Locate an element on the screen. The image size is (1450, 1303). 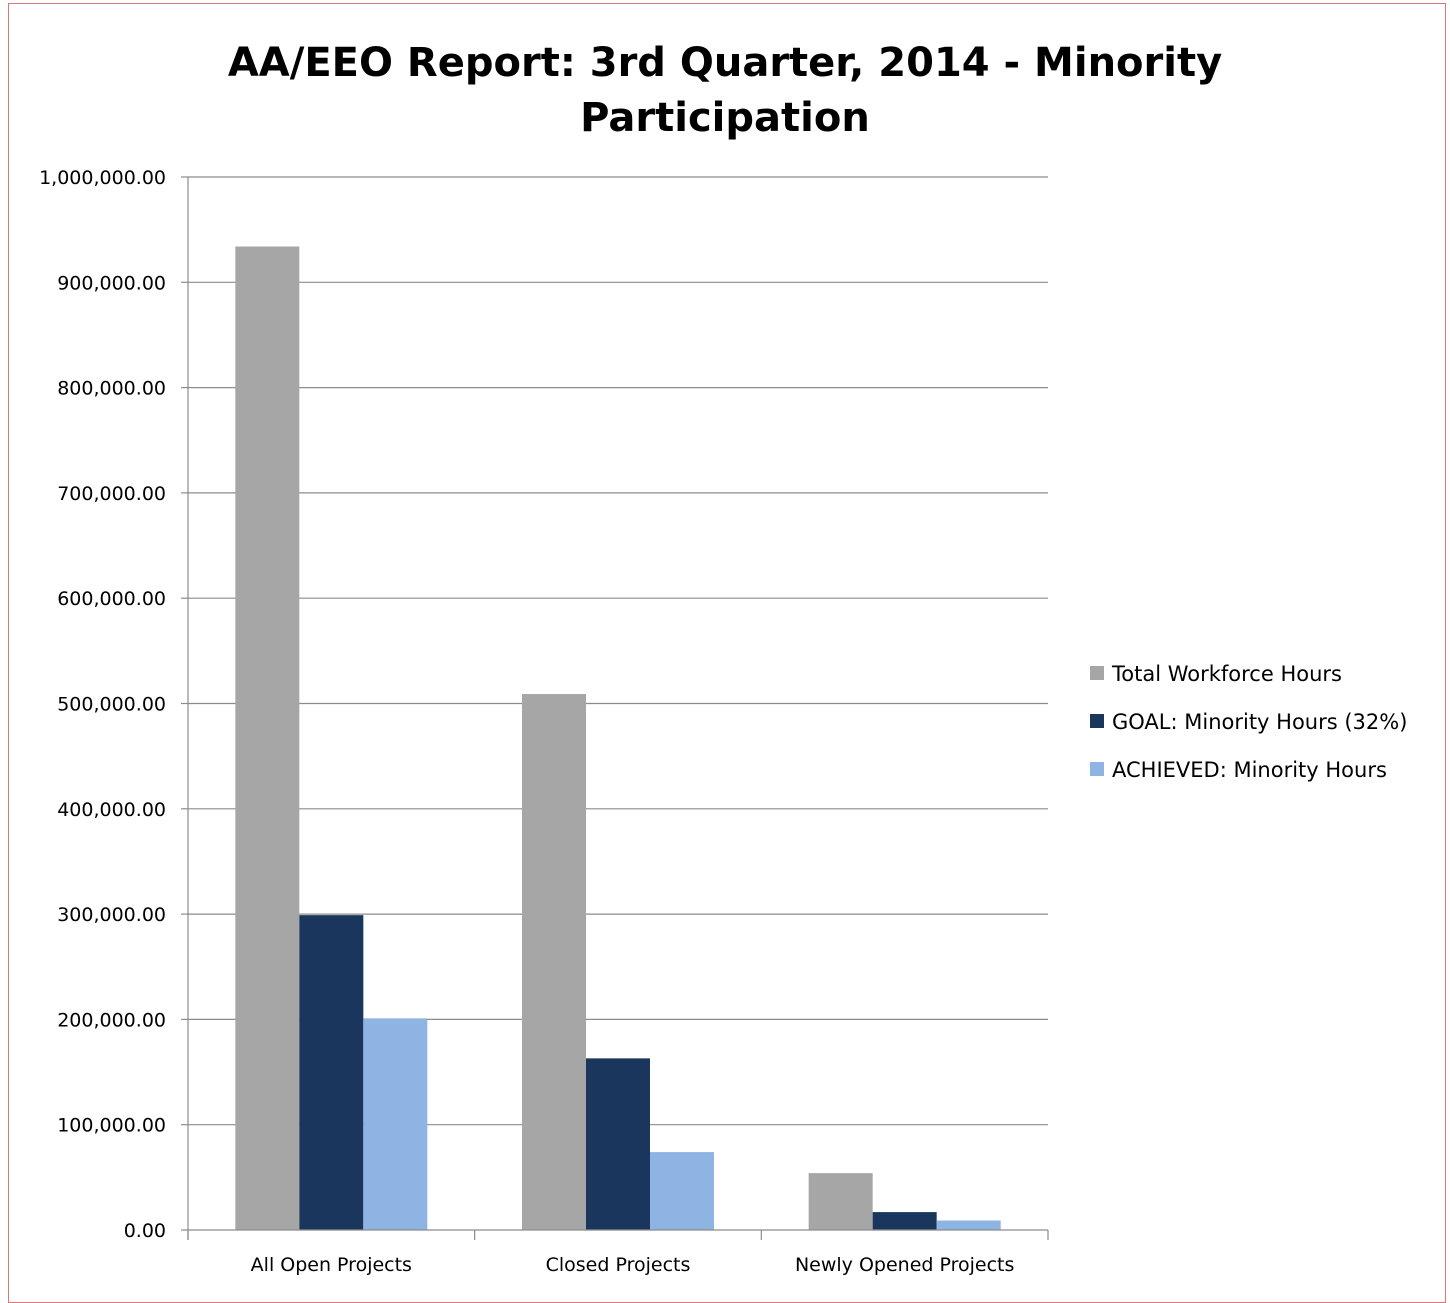
x-tick-label: Closed Projects is located at coordinates (618, 1265).